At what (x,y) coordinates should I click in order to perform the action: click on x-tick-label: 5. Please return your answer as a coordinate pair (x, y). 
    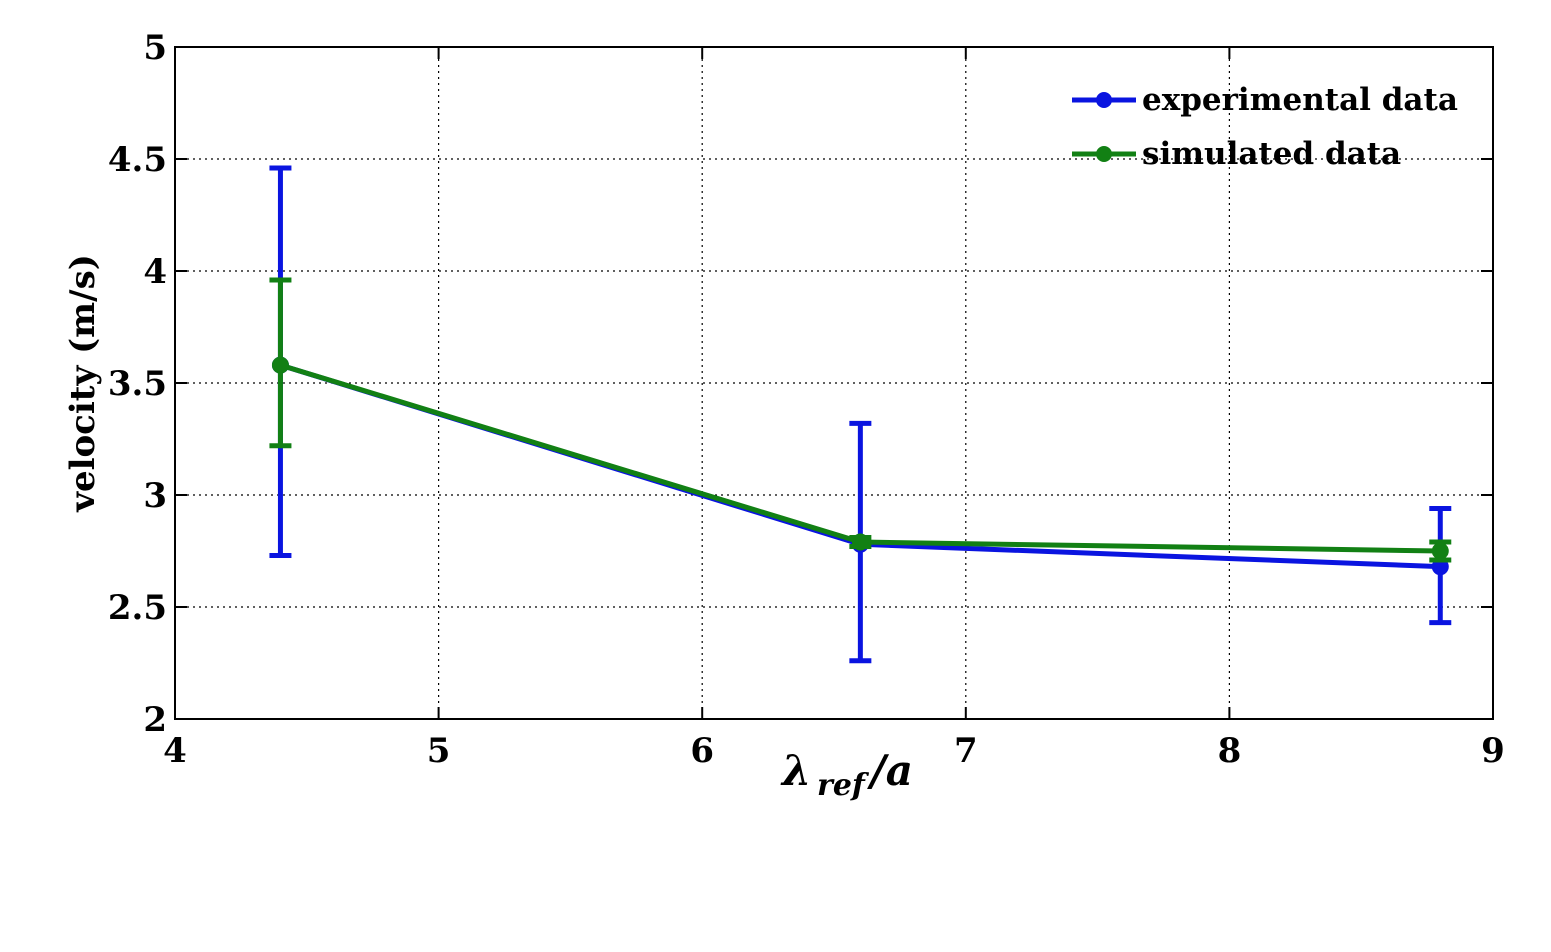
    Looking at the image, I should click on (439, 751).